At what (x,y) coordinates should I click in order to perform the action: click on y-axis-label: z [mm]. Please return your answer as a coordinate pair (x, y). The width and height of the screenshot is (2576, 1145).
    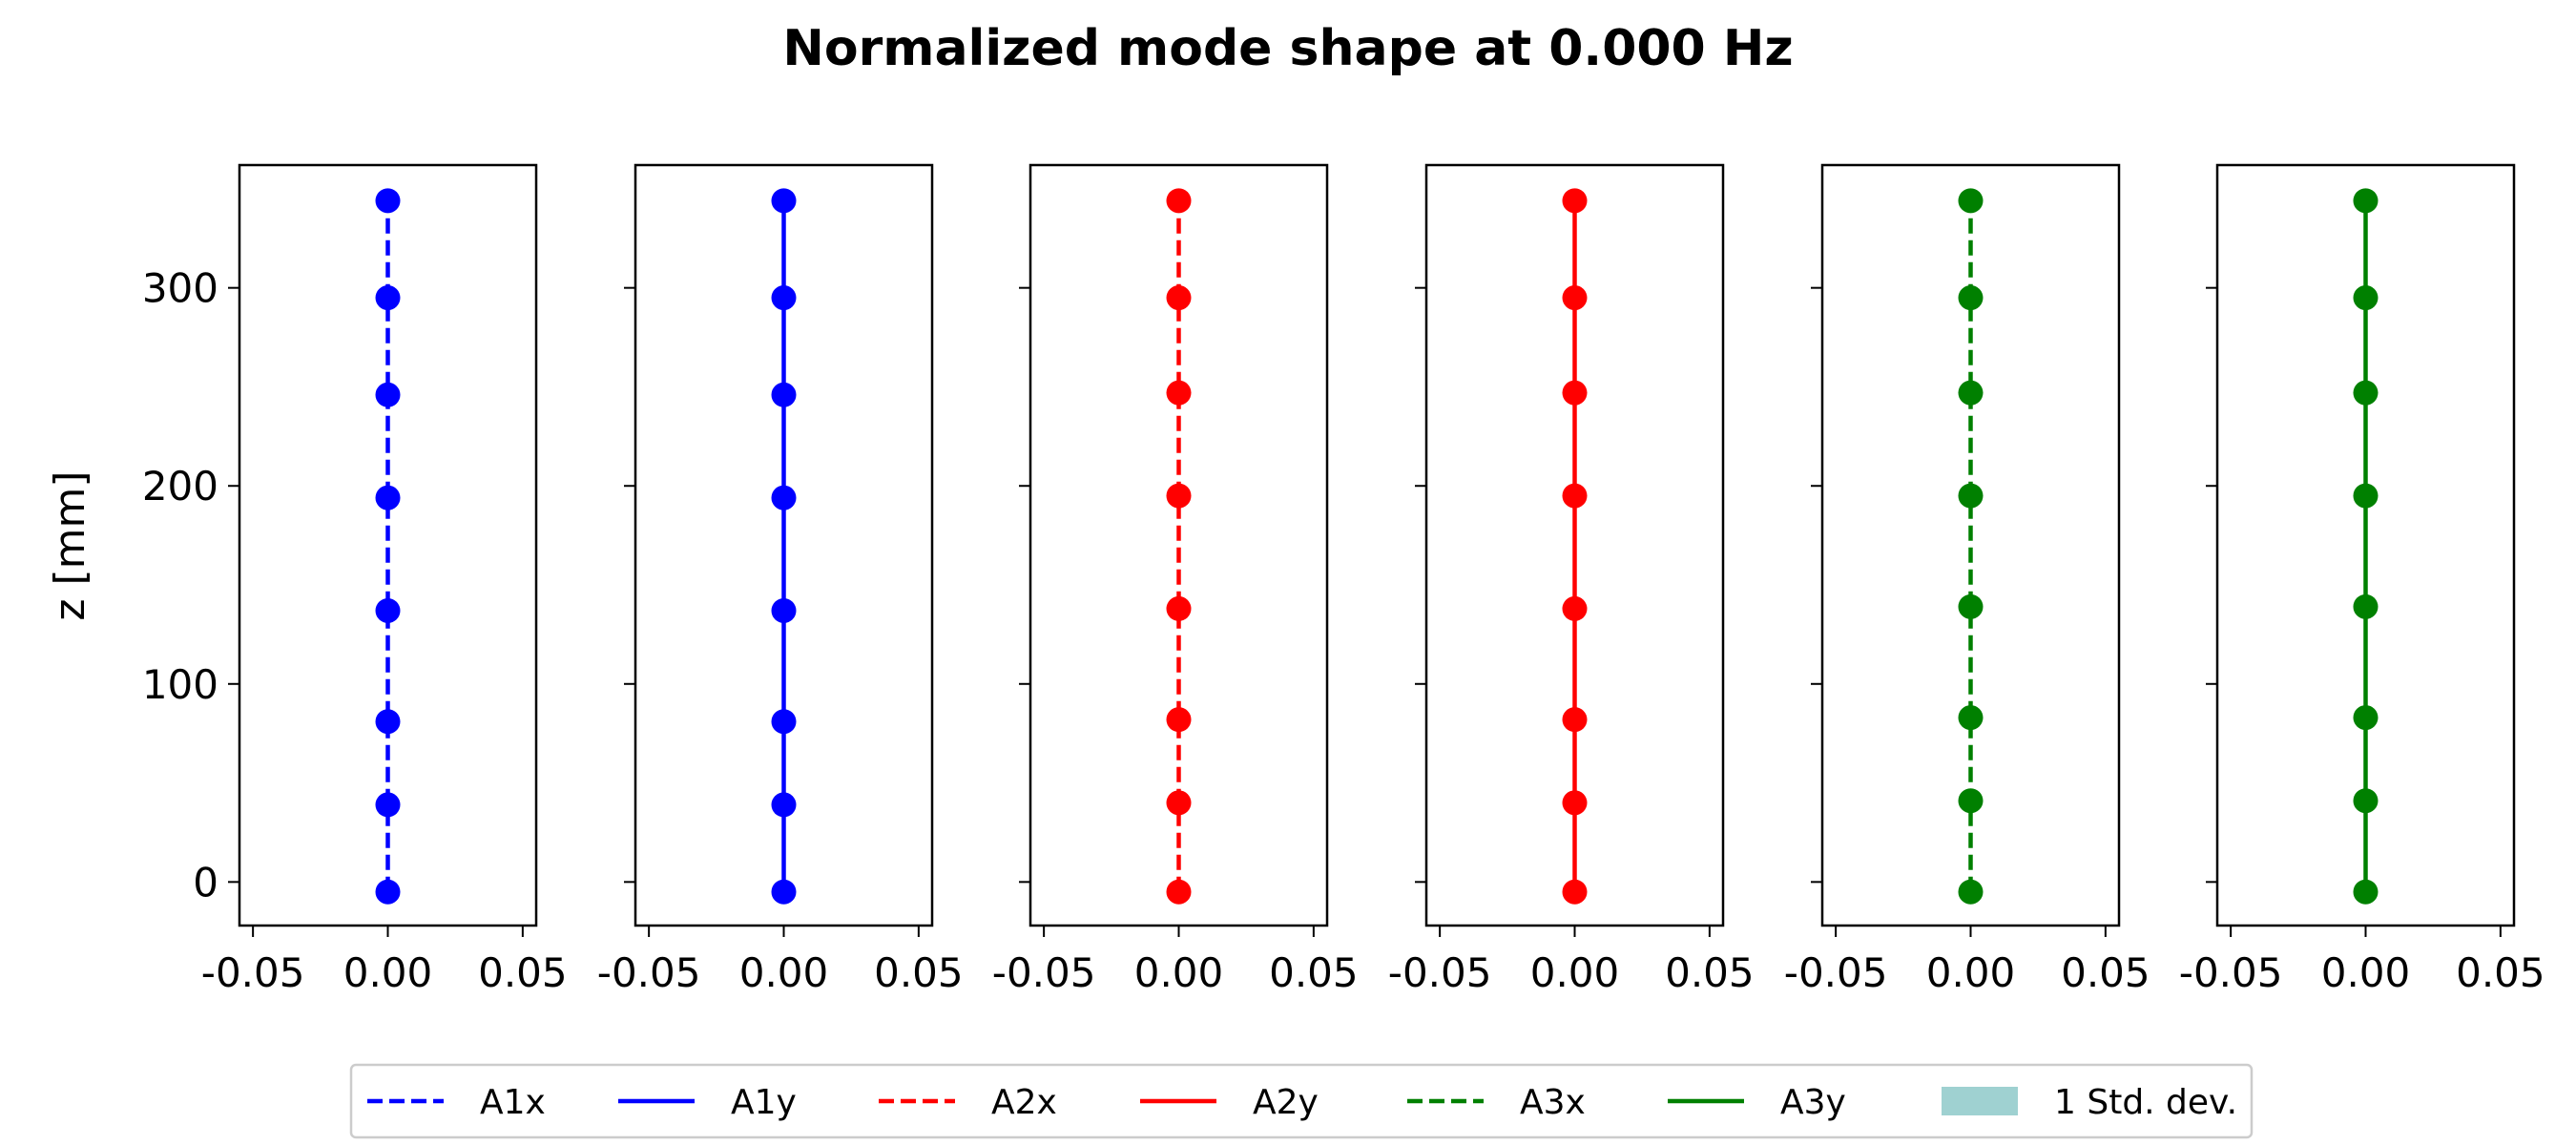
    Looking at the image, I should click on (70, 545).